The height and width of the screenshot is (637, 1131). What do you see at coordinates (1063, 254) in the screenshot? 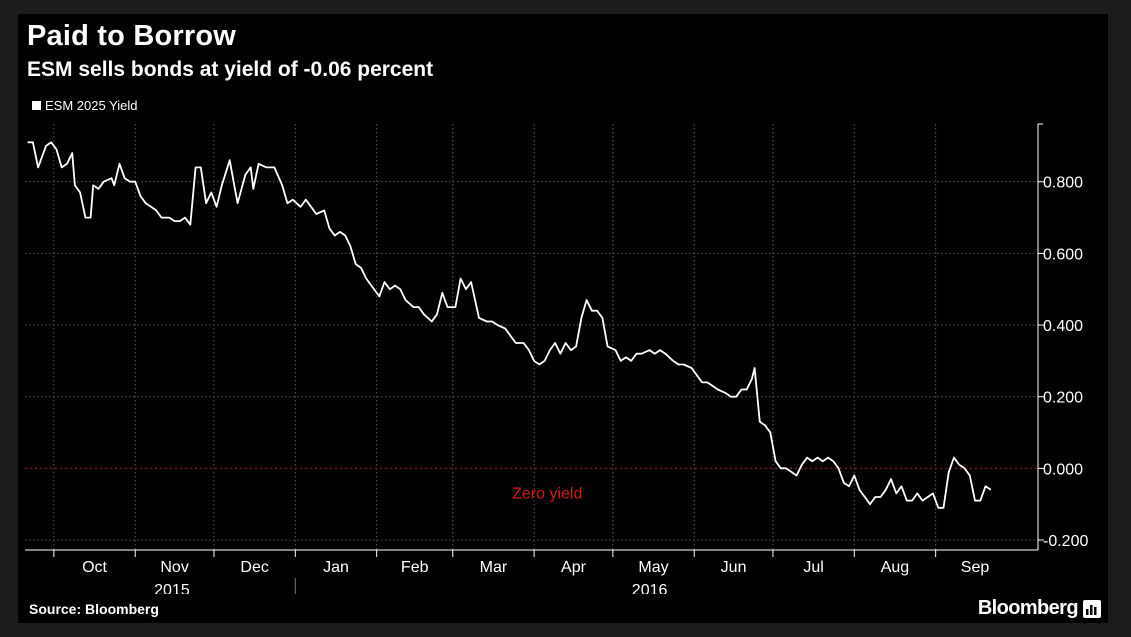
I see `y-tick-label: 0.600` at bounding box center [1063, 254].